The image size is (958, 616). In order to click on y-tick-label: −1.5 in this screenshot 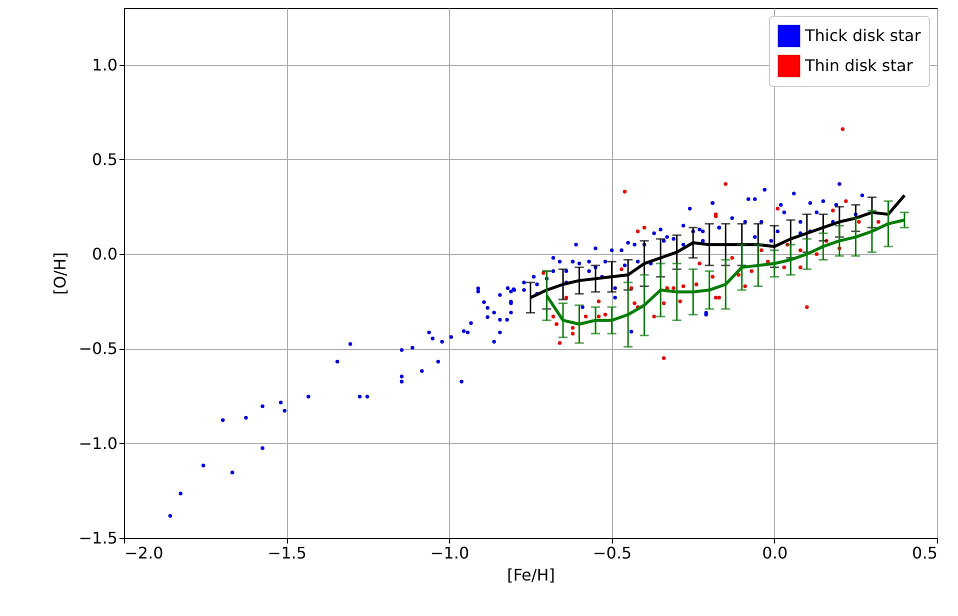, I will do `click(98, 538)`.